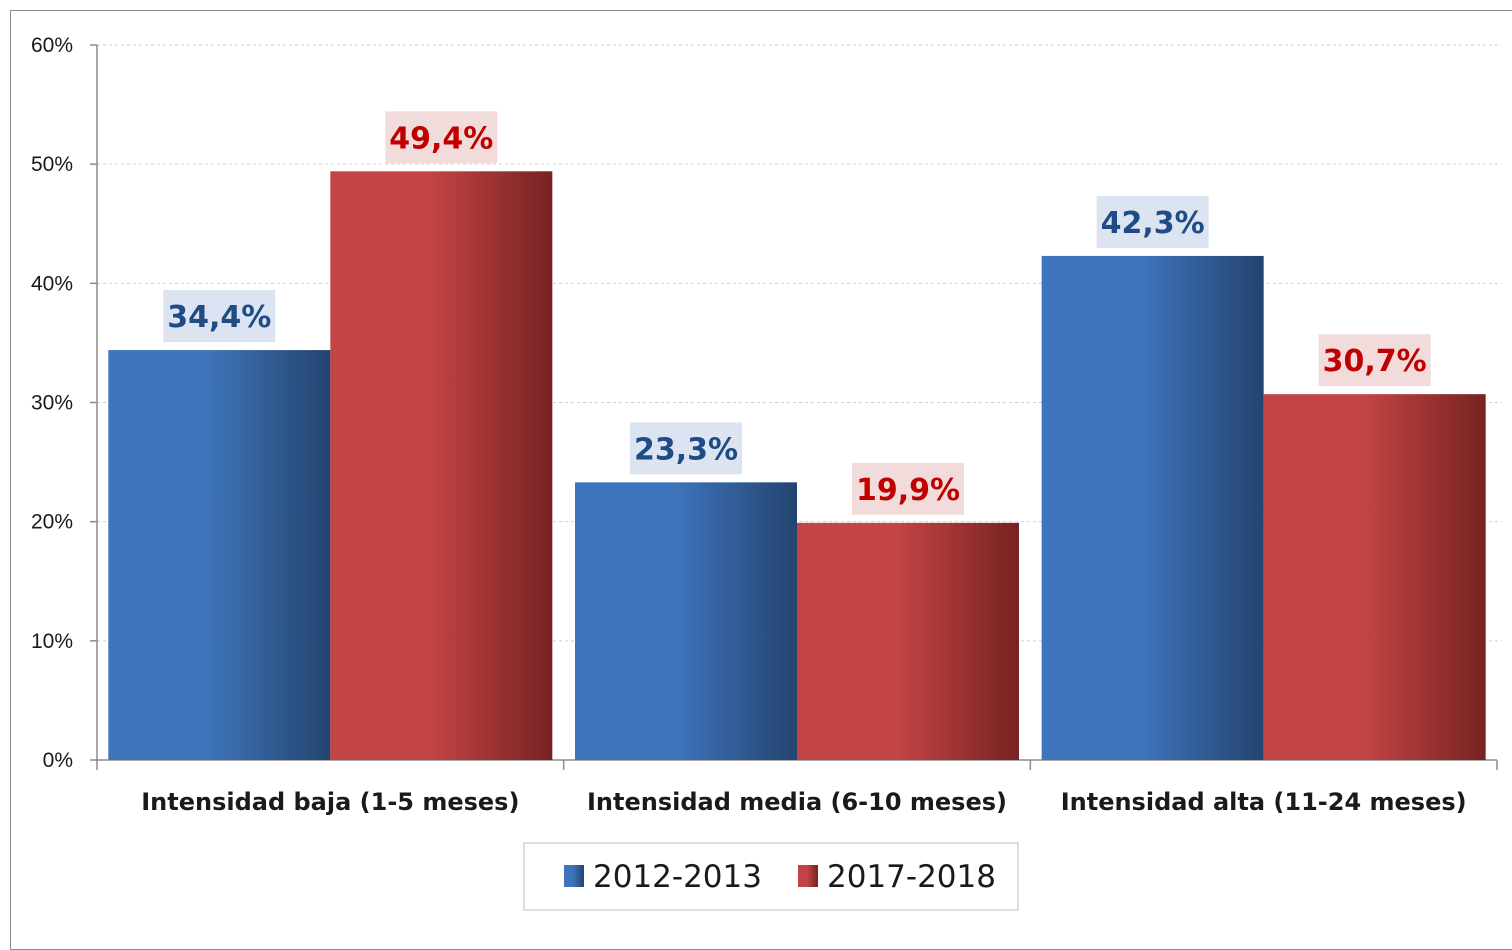 Image resolution: width=1512 pixels, height=950 pixels. Describe the element at coordinates (52, 45) in the screenshot. I see `y-tick-label: 60%` at that location.